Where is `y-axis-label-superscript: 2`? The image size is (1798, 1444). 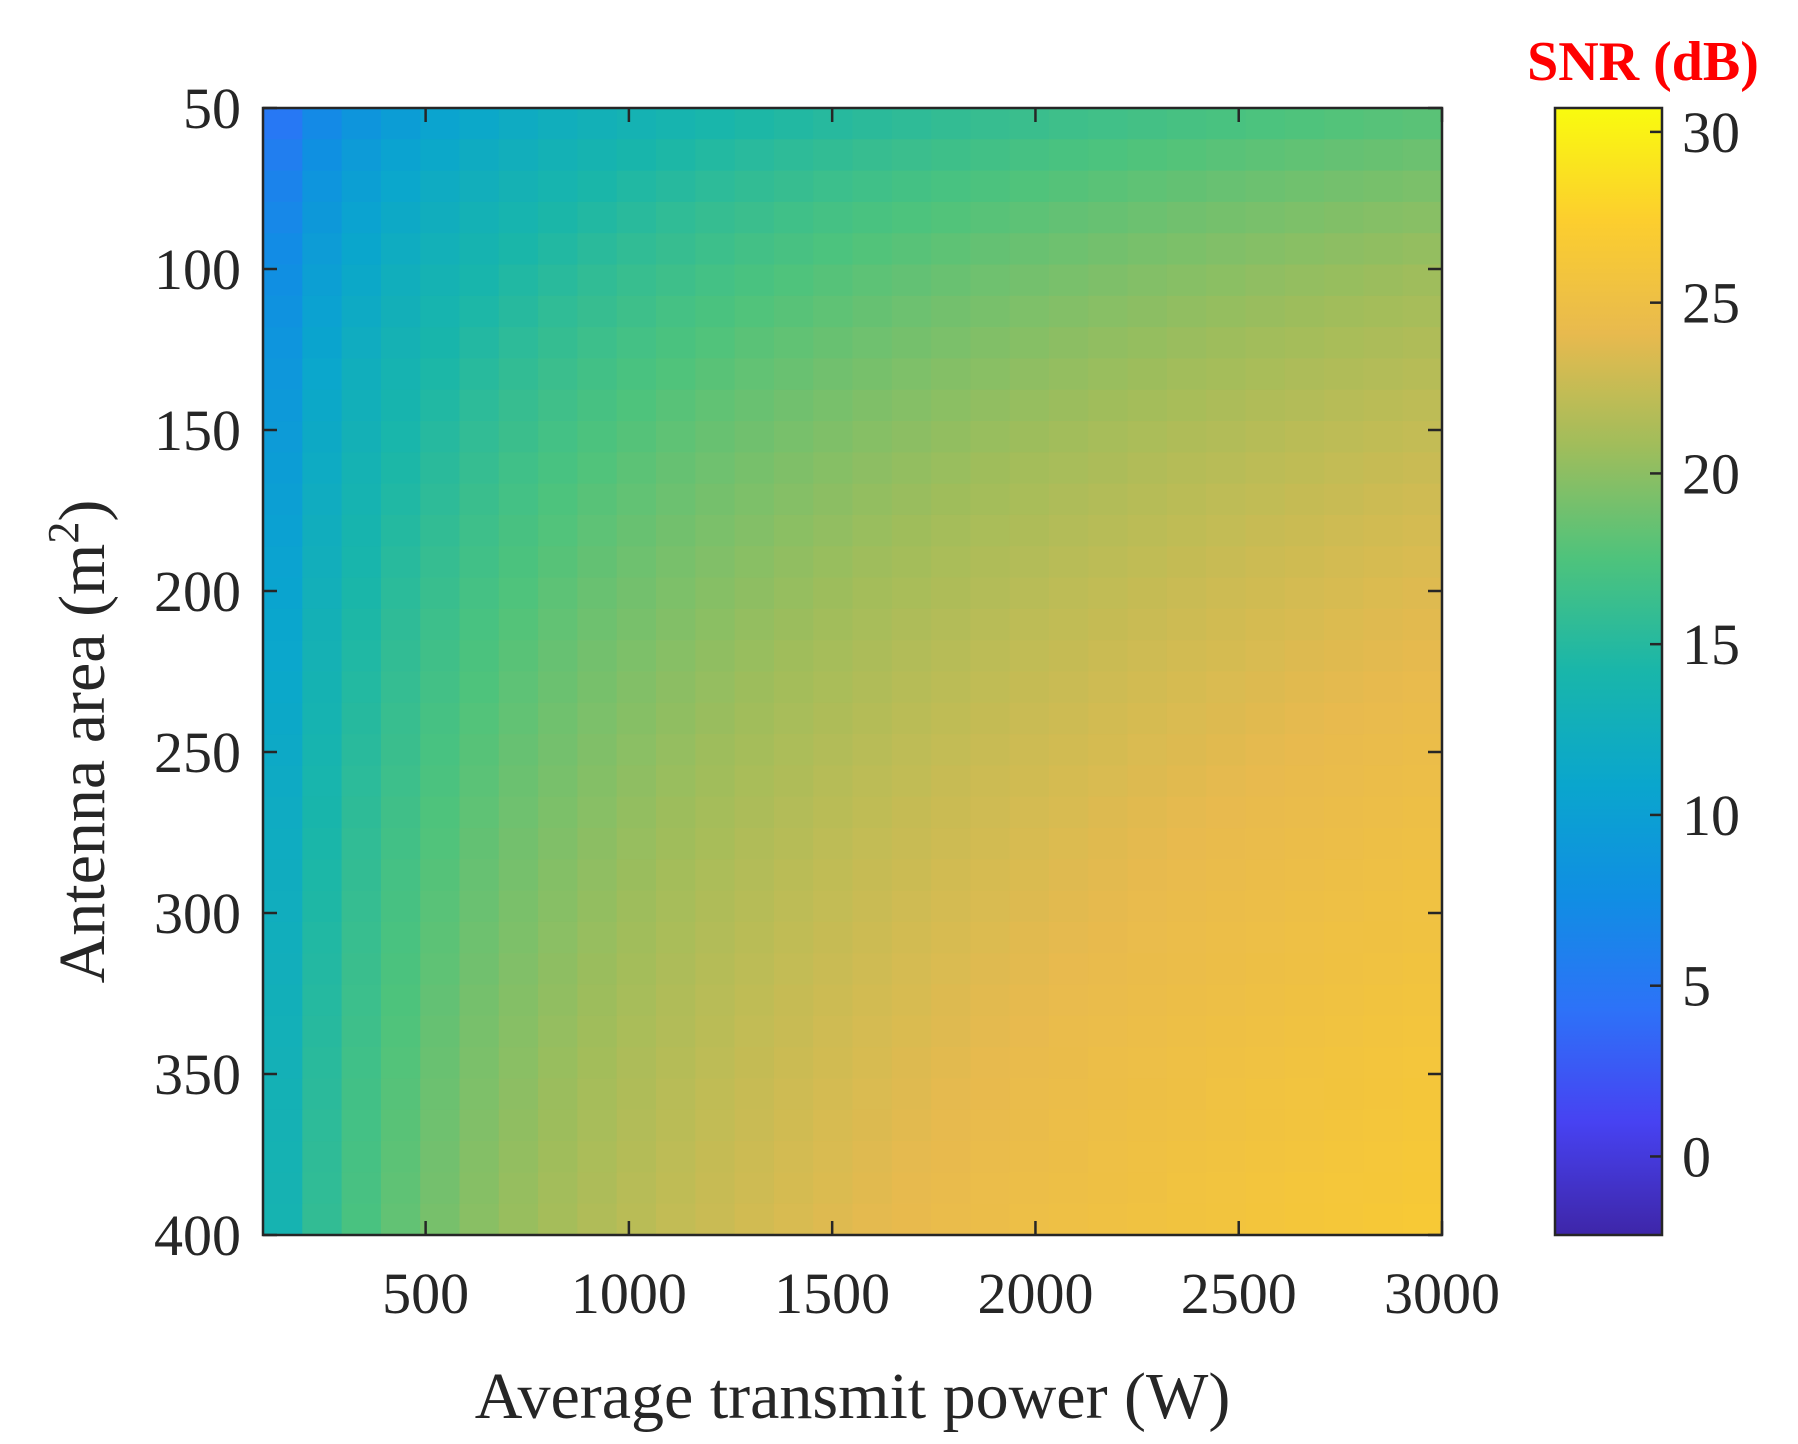
y-axis-label-superscript: 2 is located at coordinates (63, 533).